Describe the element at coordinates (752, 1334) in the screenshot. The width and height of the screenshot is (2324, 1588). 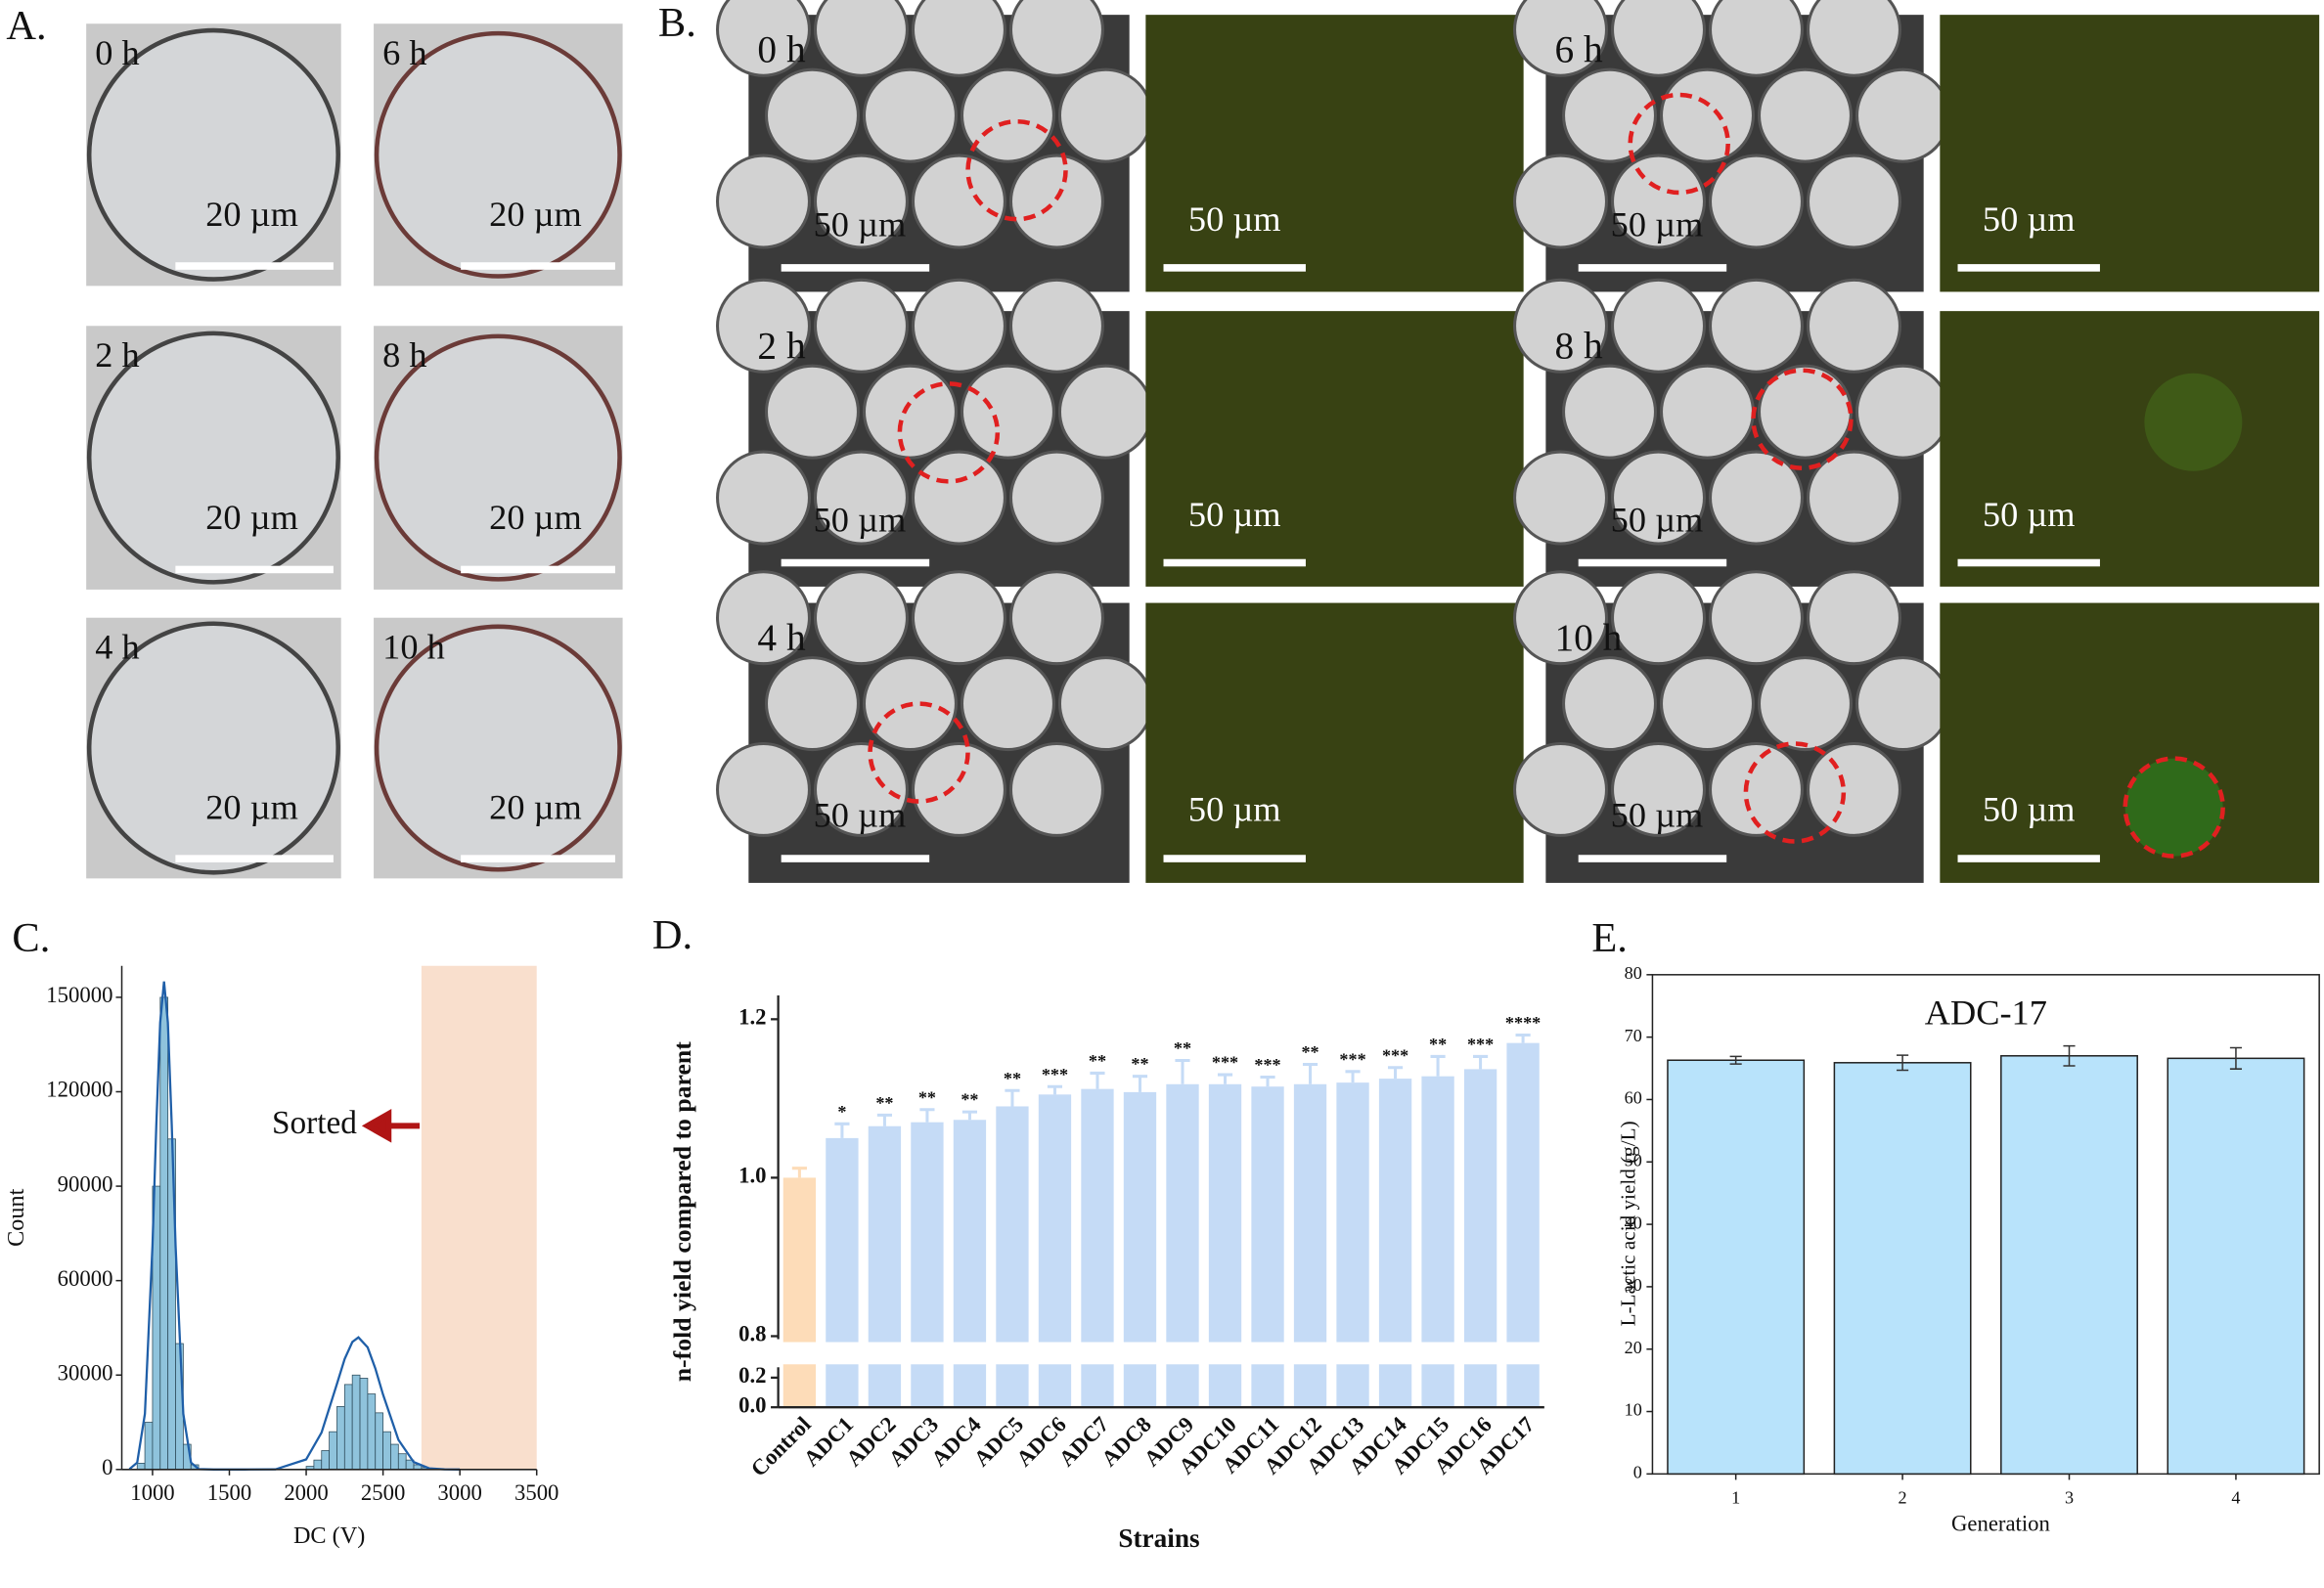
I see `y-tick-label: 0.8` at that location.